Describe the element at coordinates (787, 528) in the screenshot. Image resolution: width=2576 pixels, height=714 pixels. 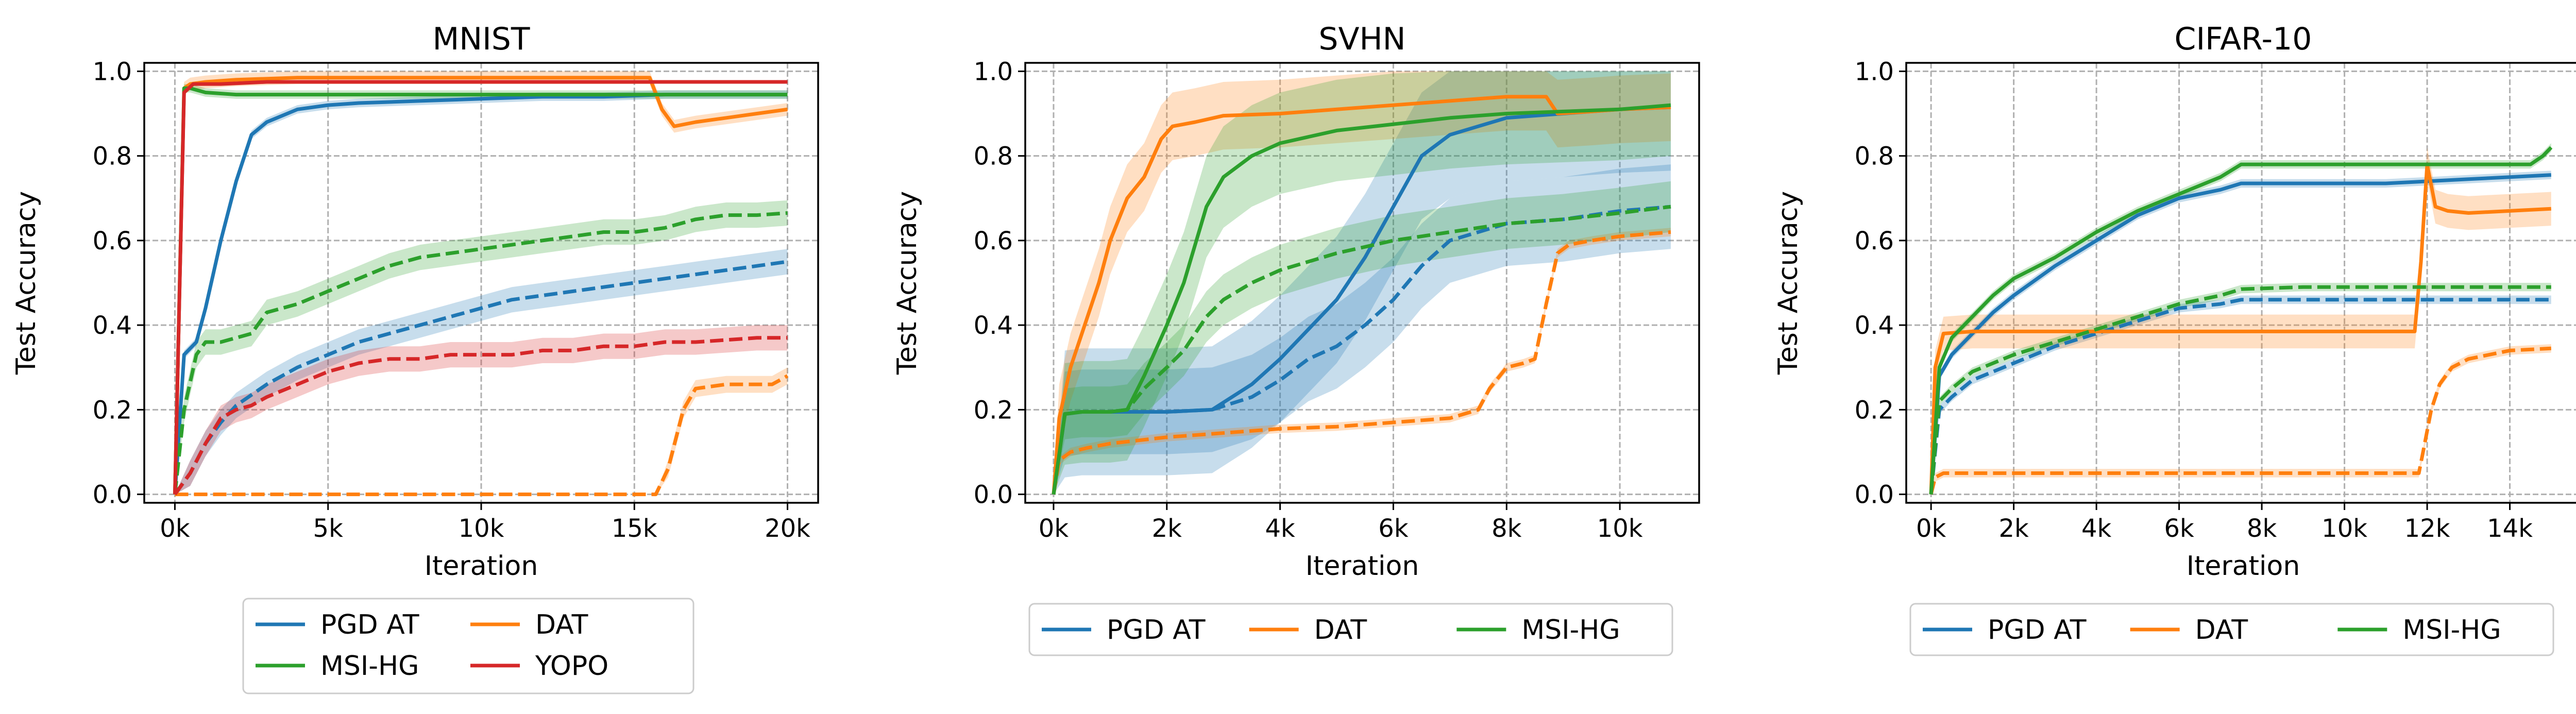
I see `x-tick-label: 20k` at that location.